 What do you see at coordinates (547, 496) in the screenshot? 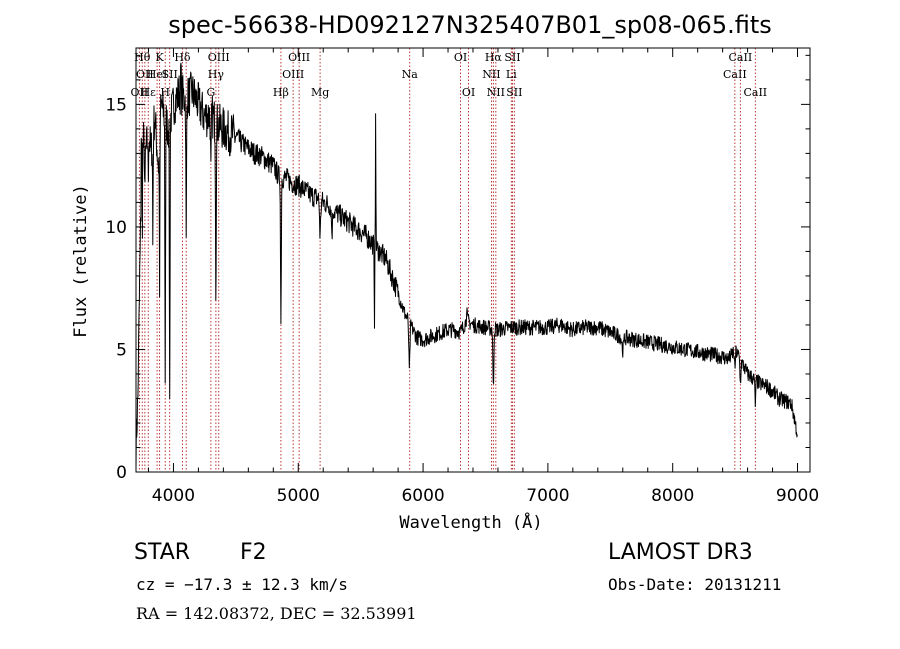
I see `x-tick-label: 7000` at bounding box center [547, 496].